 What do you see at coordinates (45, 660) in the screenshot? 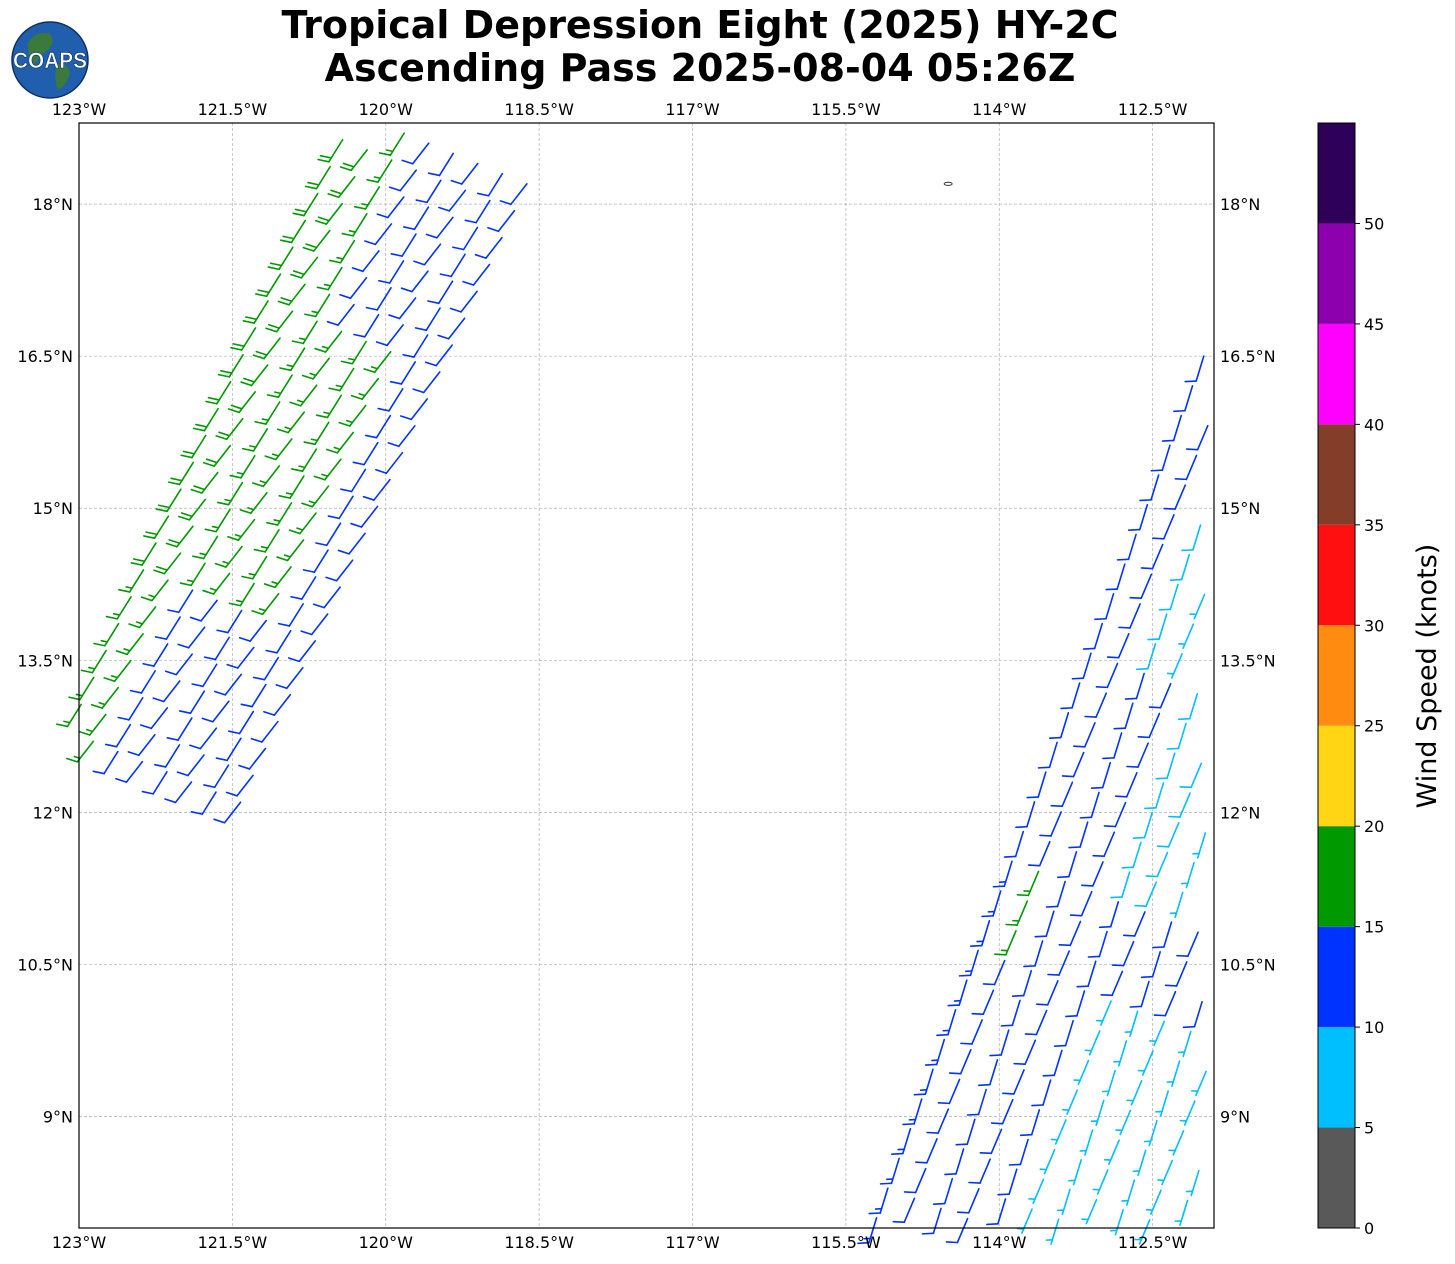
I see `lat-label-left: 13.5°N` at bounding box center [45, 660].